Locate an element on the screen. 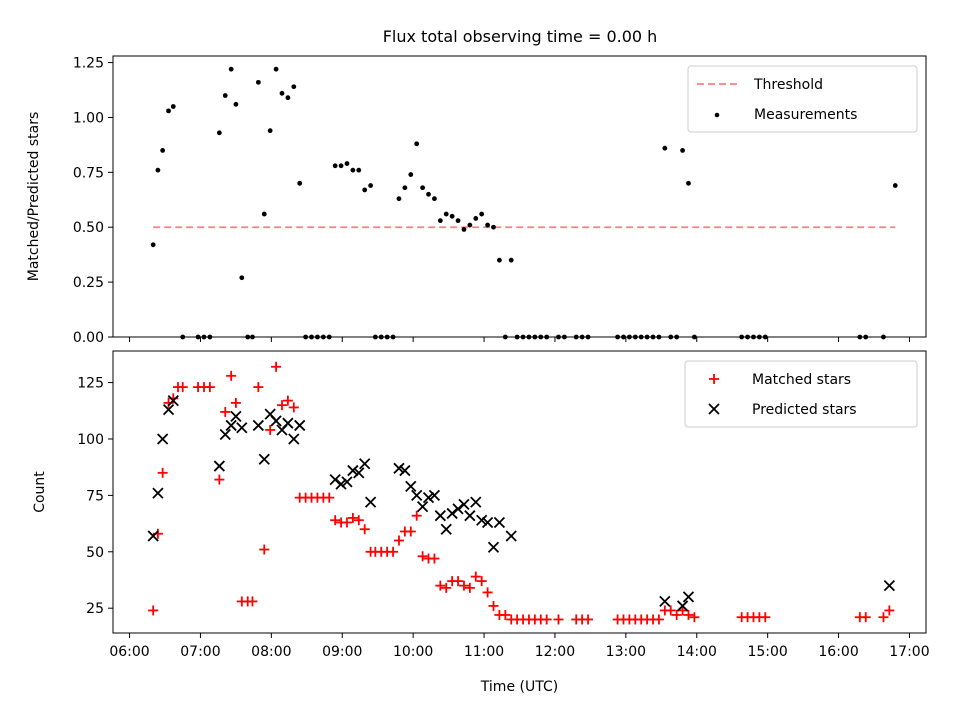 The height and width of the screenshot is (720, 960). x-tick-label-10: 16:00 is located at coordinates (838, 652).